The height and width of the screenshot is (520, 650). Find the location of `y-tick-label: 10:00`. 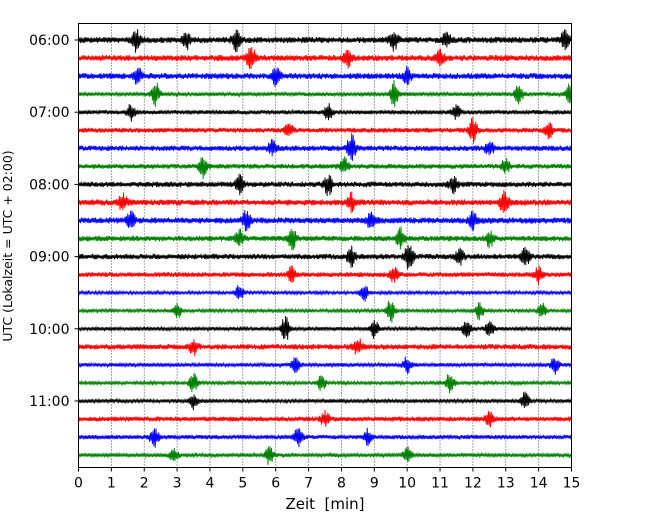

y-tick-label: 10:00 is located at coordinates (49, 330).